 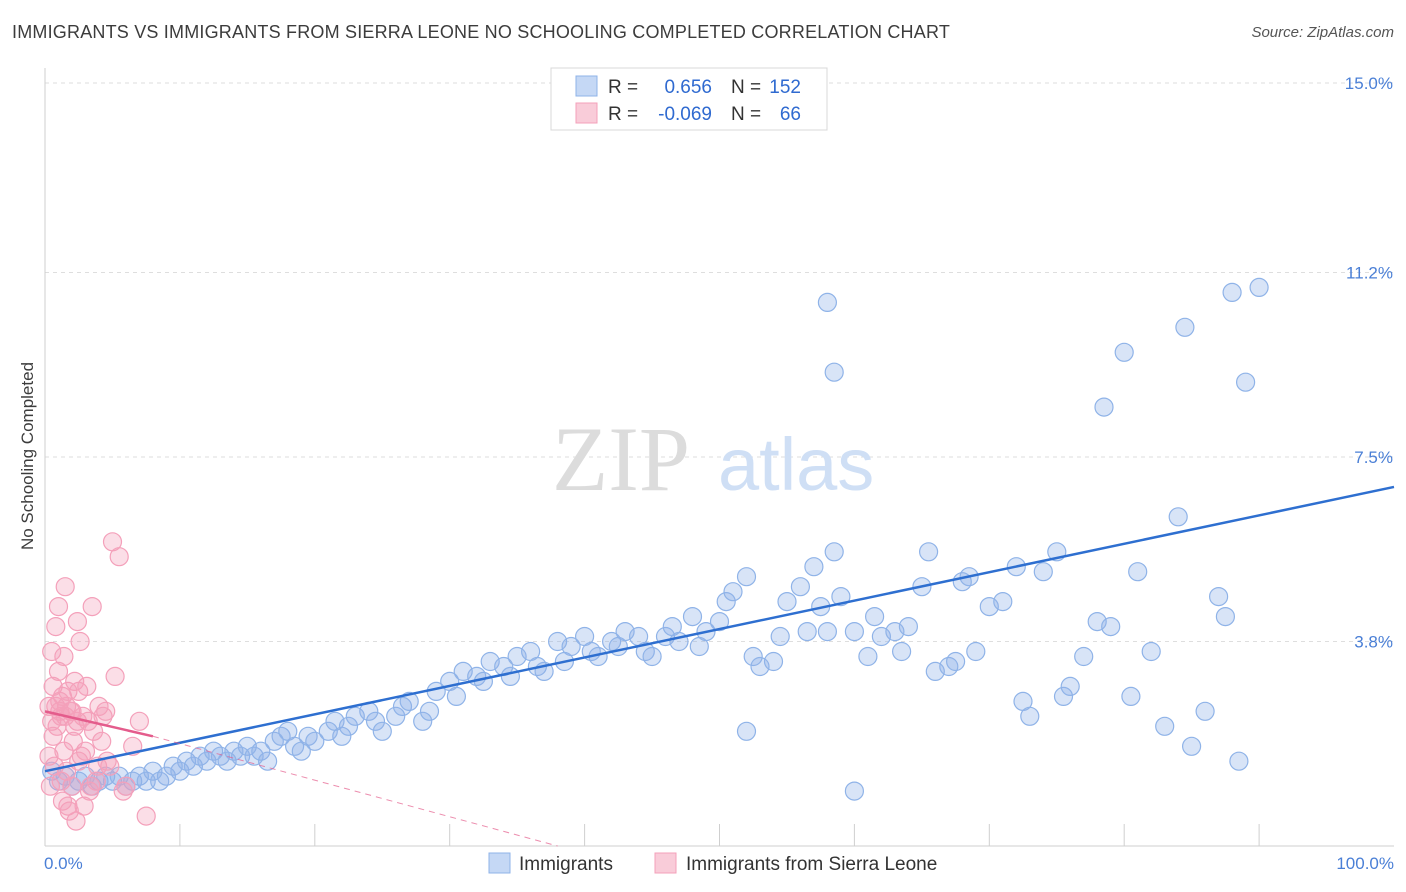 I want to click on trend-extension-sierra-leone, so click(x=355, y=791).